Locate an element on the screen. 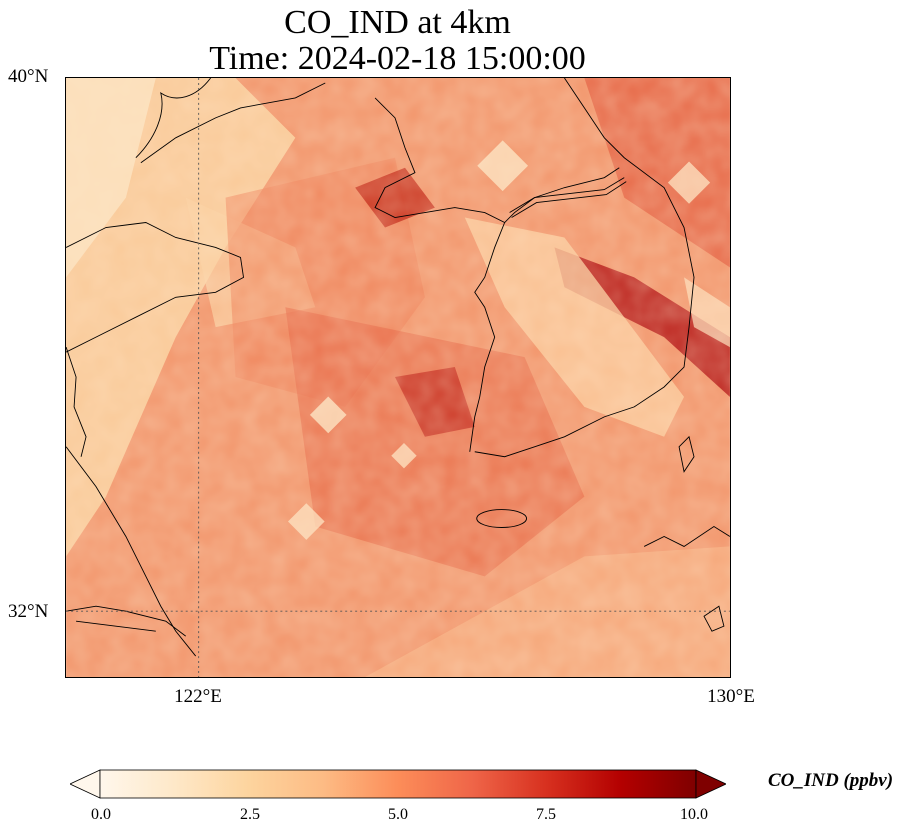 This screenshot has height=836, width=915. colorbar-min-extend is located at coordinates (85, 784).